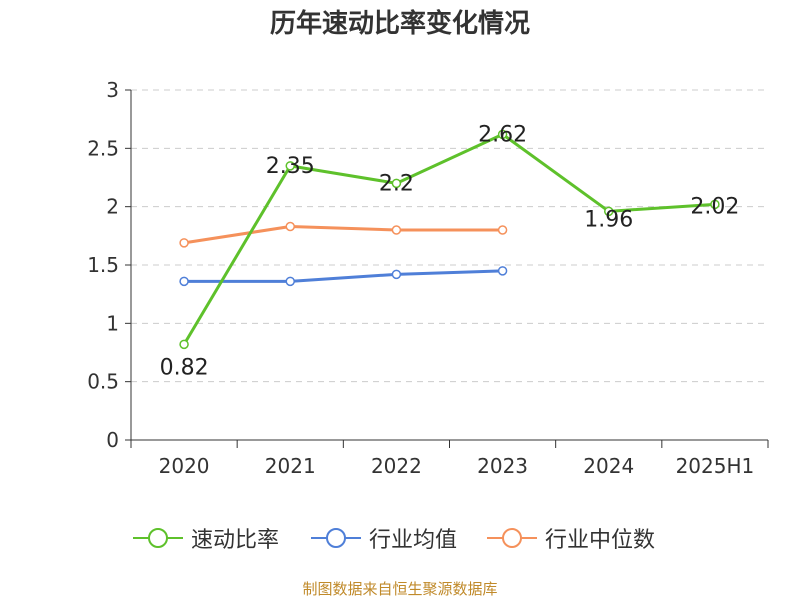 The height and width of the screenshot is (600, 800). I want to click on source-note: 制图数据来自恒生聚源数据库, so click(400, 589).